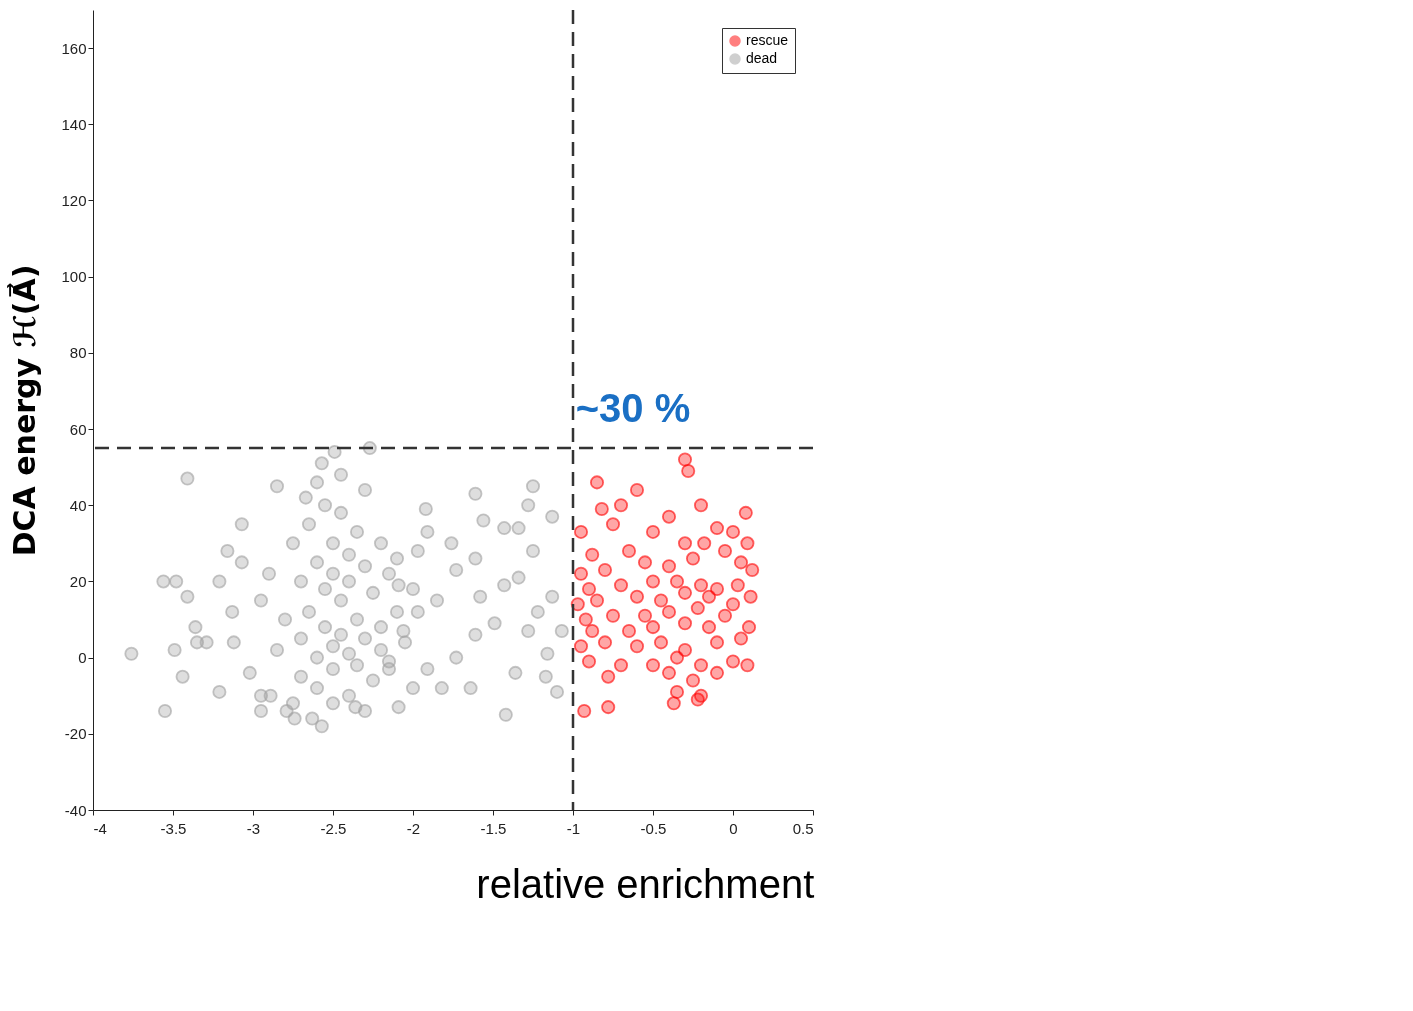 The width and height of the screenshot is (1413, 1011). What do you see at coordinates (653, 828) in the screenshot?
I see `x-tick-label: -0.5` at bounding box center [653, 828].